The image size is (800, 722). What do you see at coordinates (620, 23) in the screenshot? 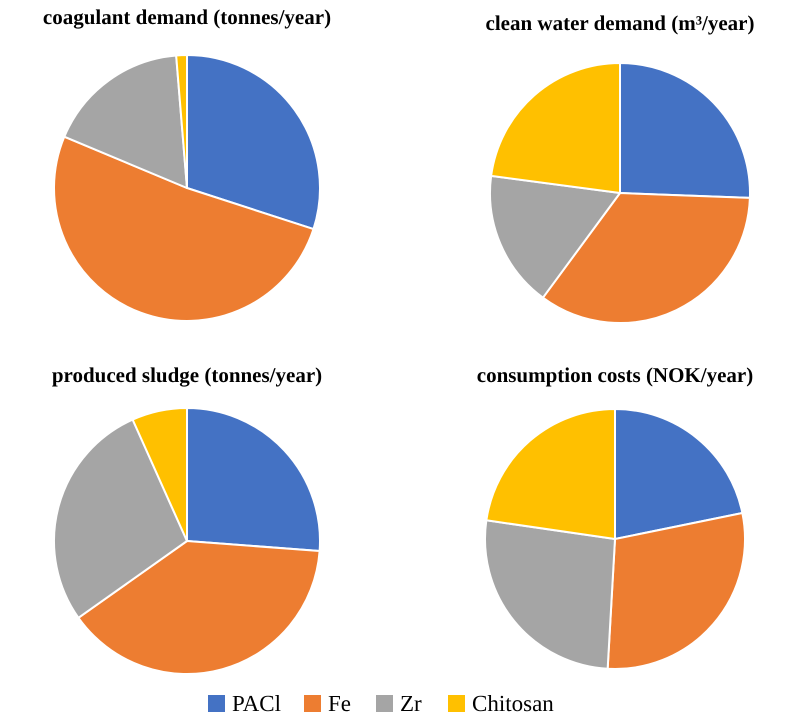
I see `chart-title: clean water demand (m³/year)` at bounding box center [620, 23].